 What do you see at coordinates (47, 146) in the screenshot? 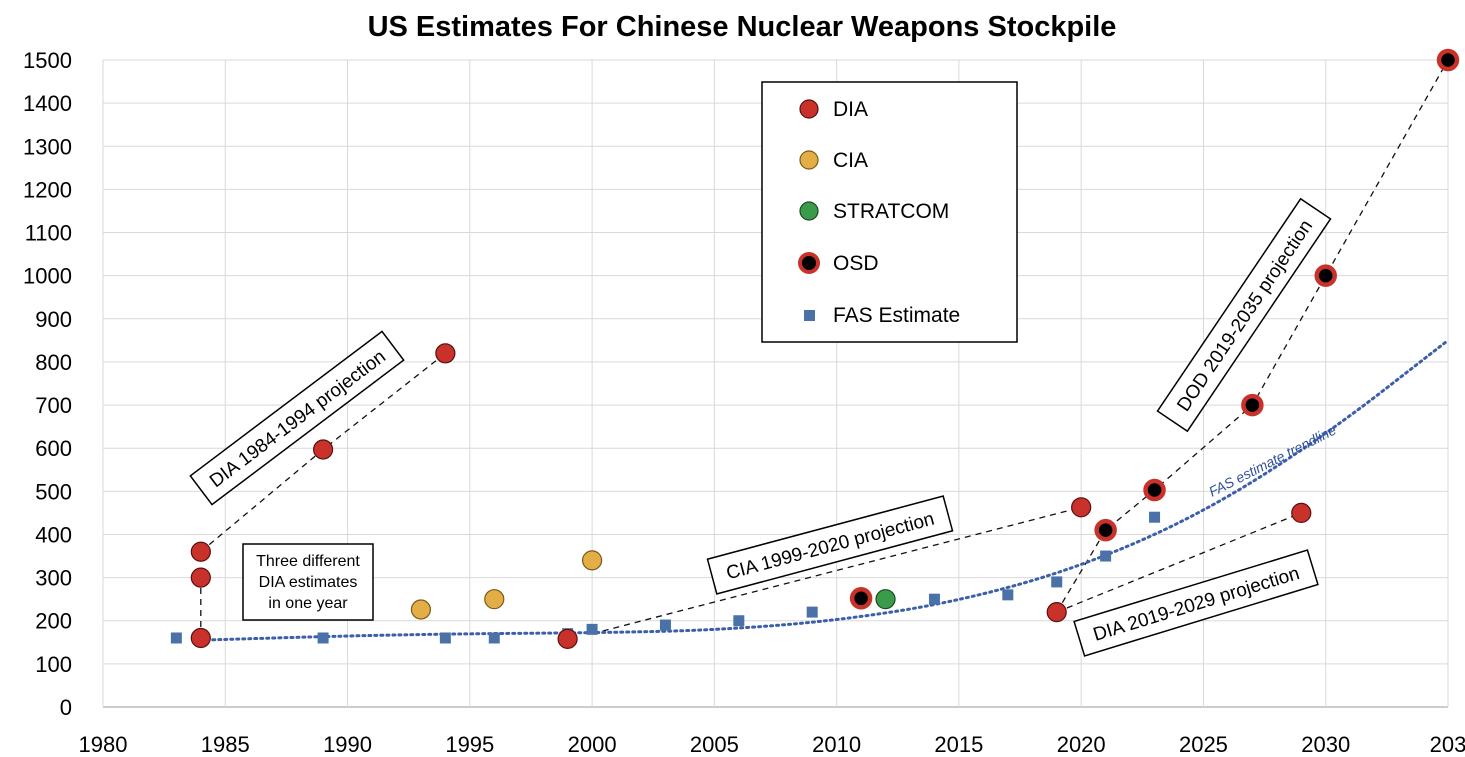
I see `y-tick-label: 1300` at bounding box center [47, 146].